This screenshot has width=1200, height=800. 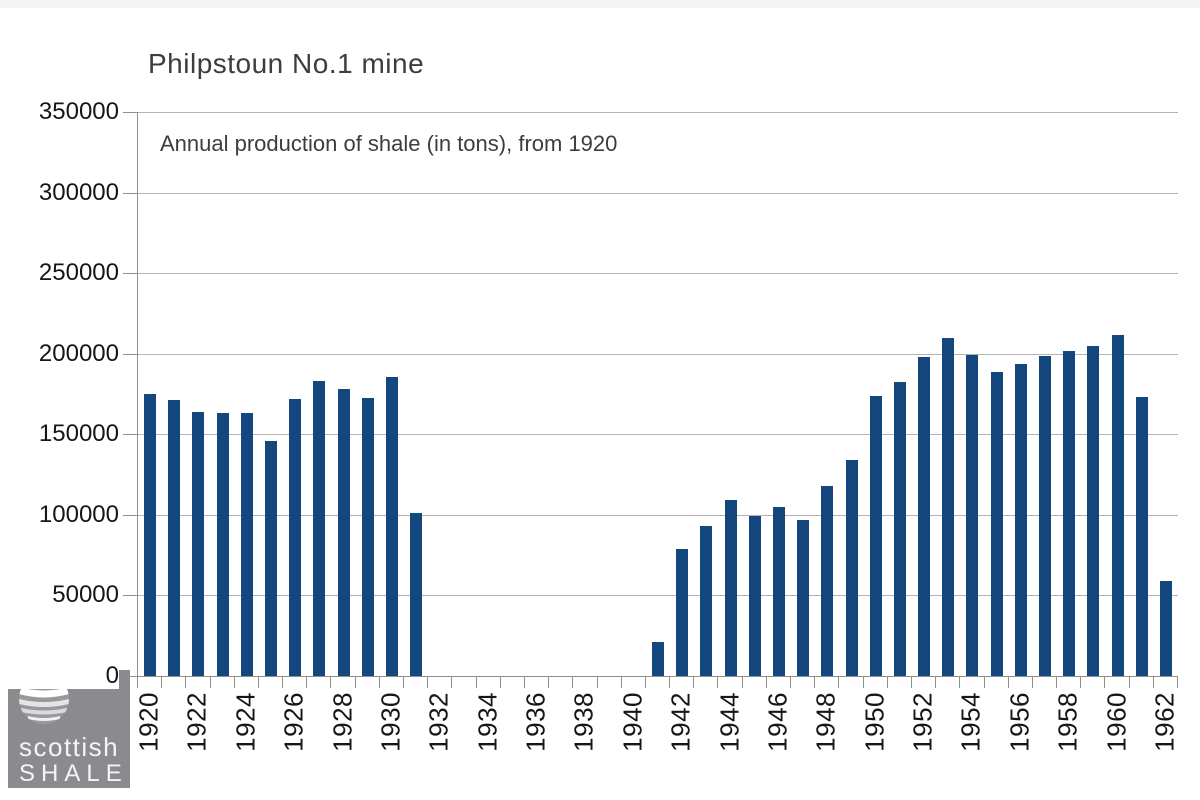 I want to click on bar-1942, so click(x=682, y=612).